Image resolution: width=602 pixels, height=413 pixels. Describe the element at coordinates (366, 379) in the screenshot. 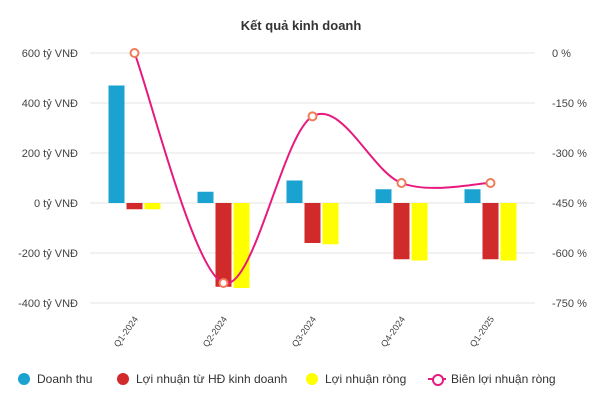

I see `legend-label-net-profit: Lợi nhuận ròng` at that location.